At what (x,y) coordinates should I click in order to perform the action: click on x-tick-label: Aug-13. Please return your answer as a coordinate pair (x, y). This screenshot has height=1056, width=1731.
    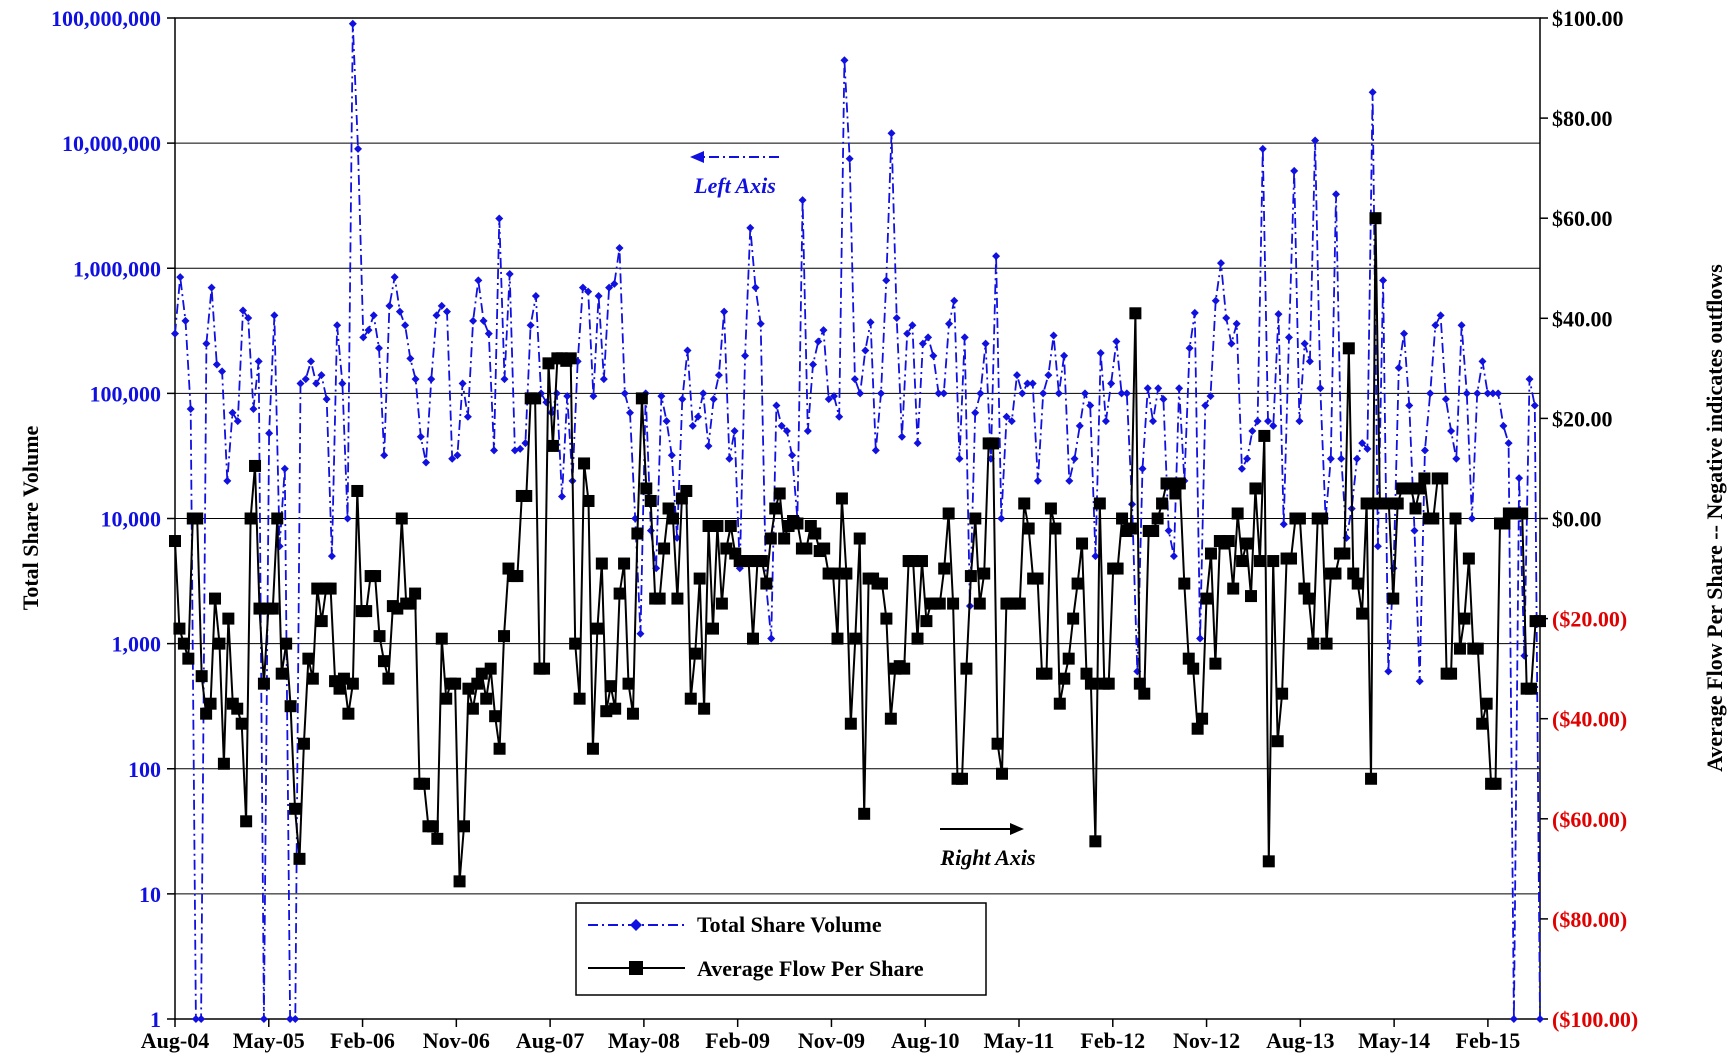
    Looking at the image, I should click on (1300, 1040).